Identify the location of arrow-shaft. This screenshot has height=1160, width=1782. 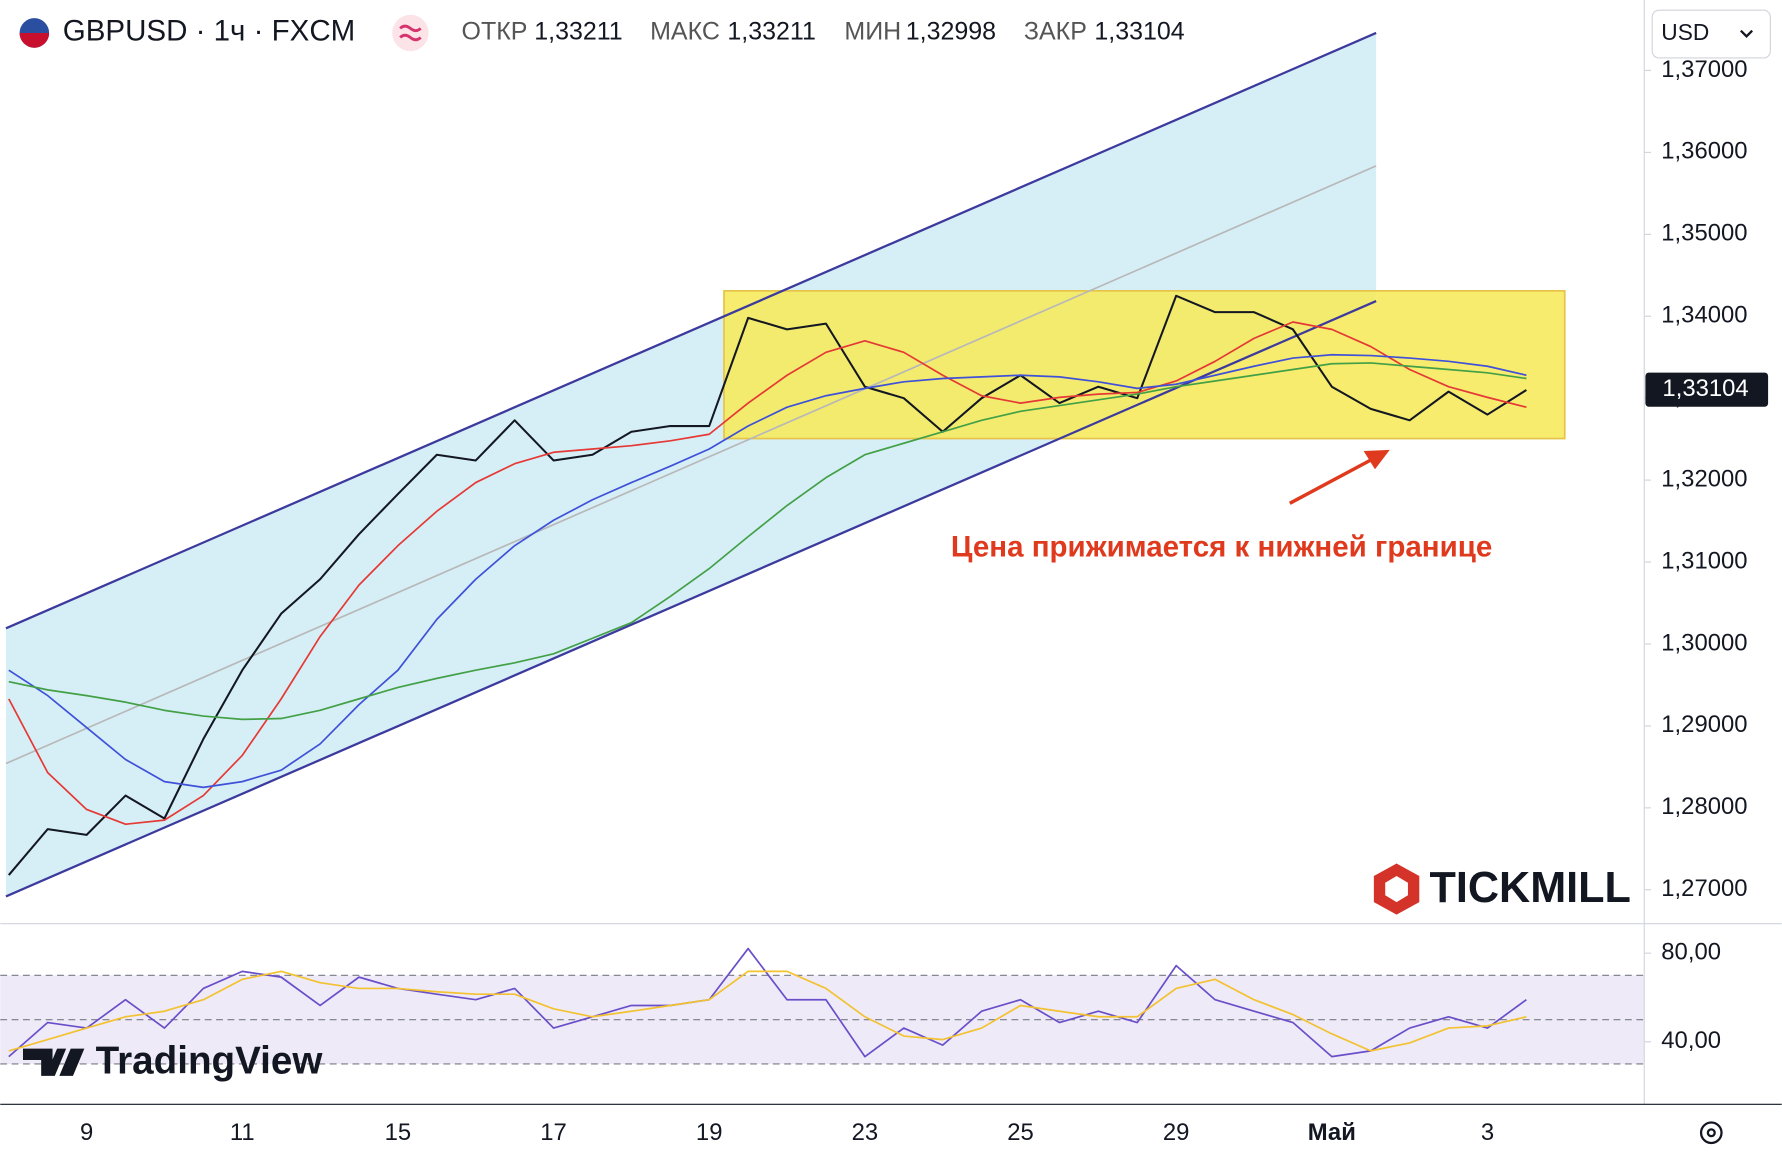
(1331, 481).